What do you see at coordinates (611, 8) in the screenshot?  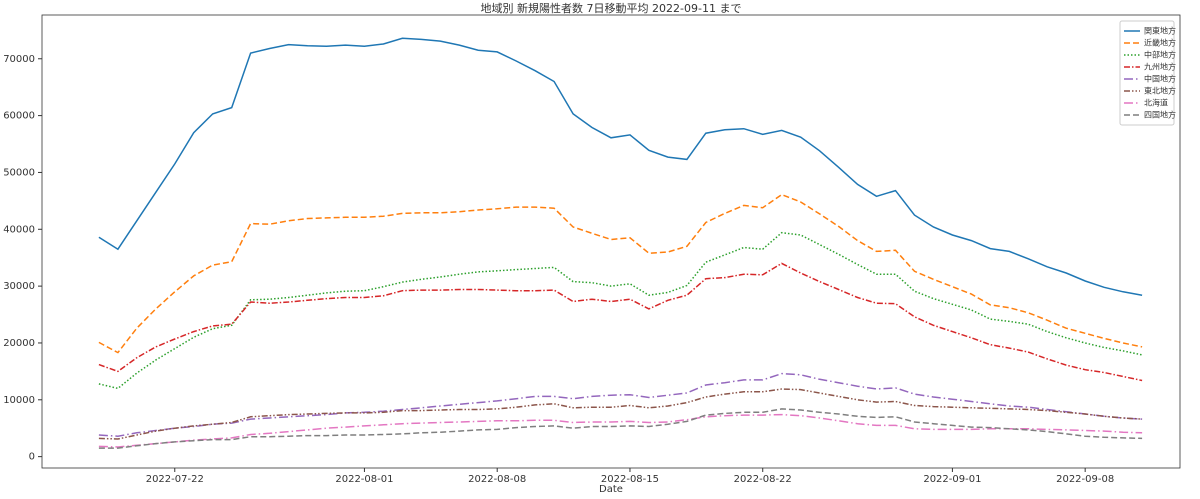 I see `chart-title: 地域別 新規陽性者数 7日移動平均 2022-09-11 まで` at bounding box center [611, 8].